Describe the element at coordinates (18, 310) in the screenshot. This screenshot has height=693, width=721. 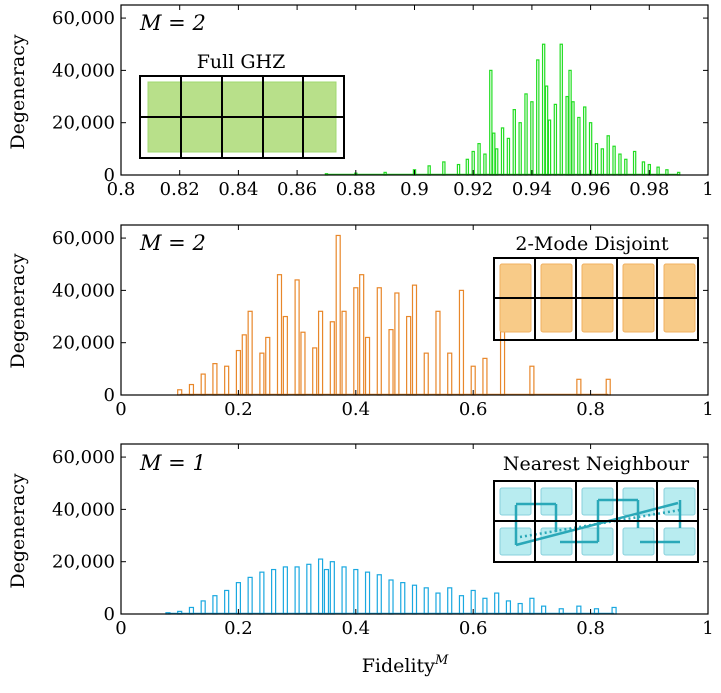
I see `panel-2-y-label: Degeneracy` at that location.